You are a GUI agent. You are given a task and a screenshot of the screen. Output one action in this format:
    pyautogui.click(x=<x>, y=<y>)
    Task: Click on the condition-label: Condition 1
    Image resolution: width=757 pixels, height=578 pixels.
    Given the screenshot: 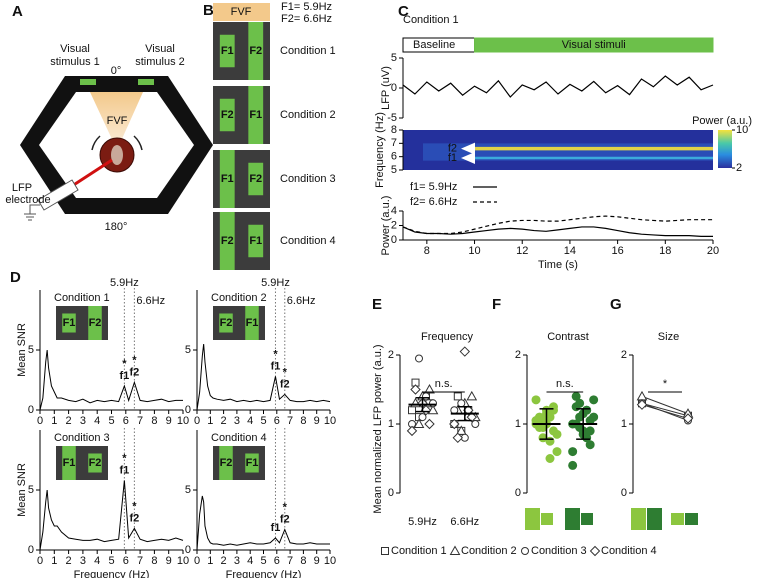 What is the action you would take?
    pyautogui.click(x=308, y=51)
    